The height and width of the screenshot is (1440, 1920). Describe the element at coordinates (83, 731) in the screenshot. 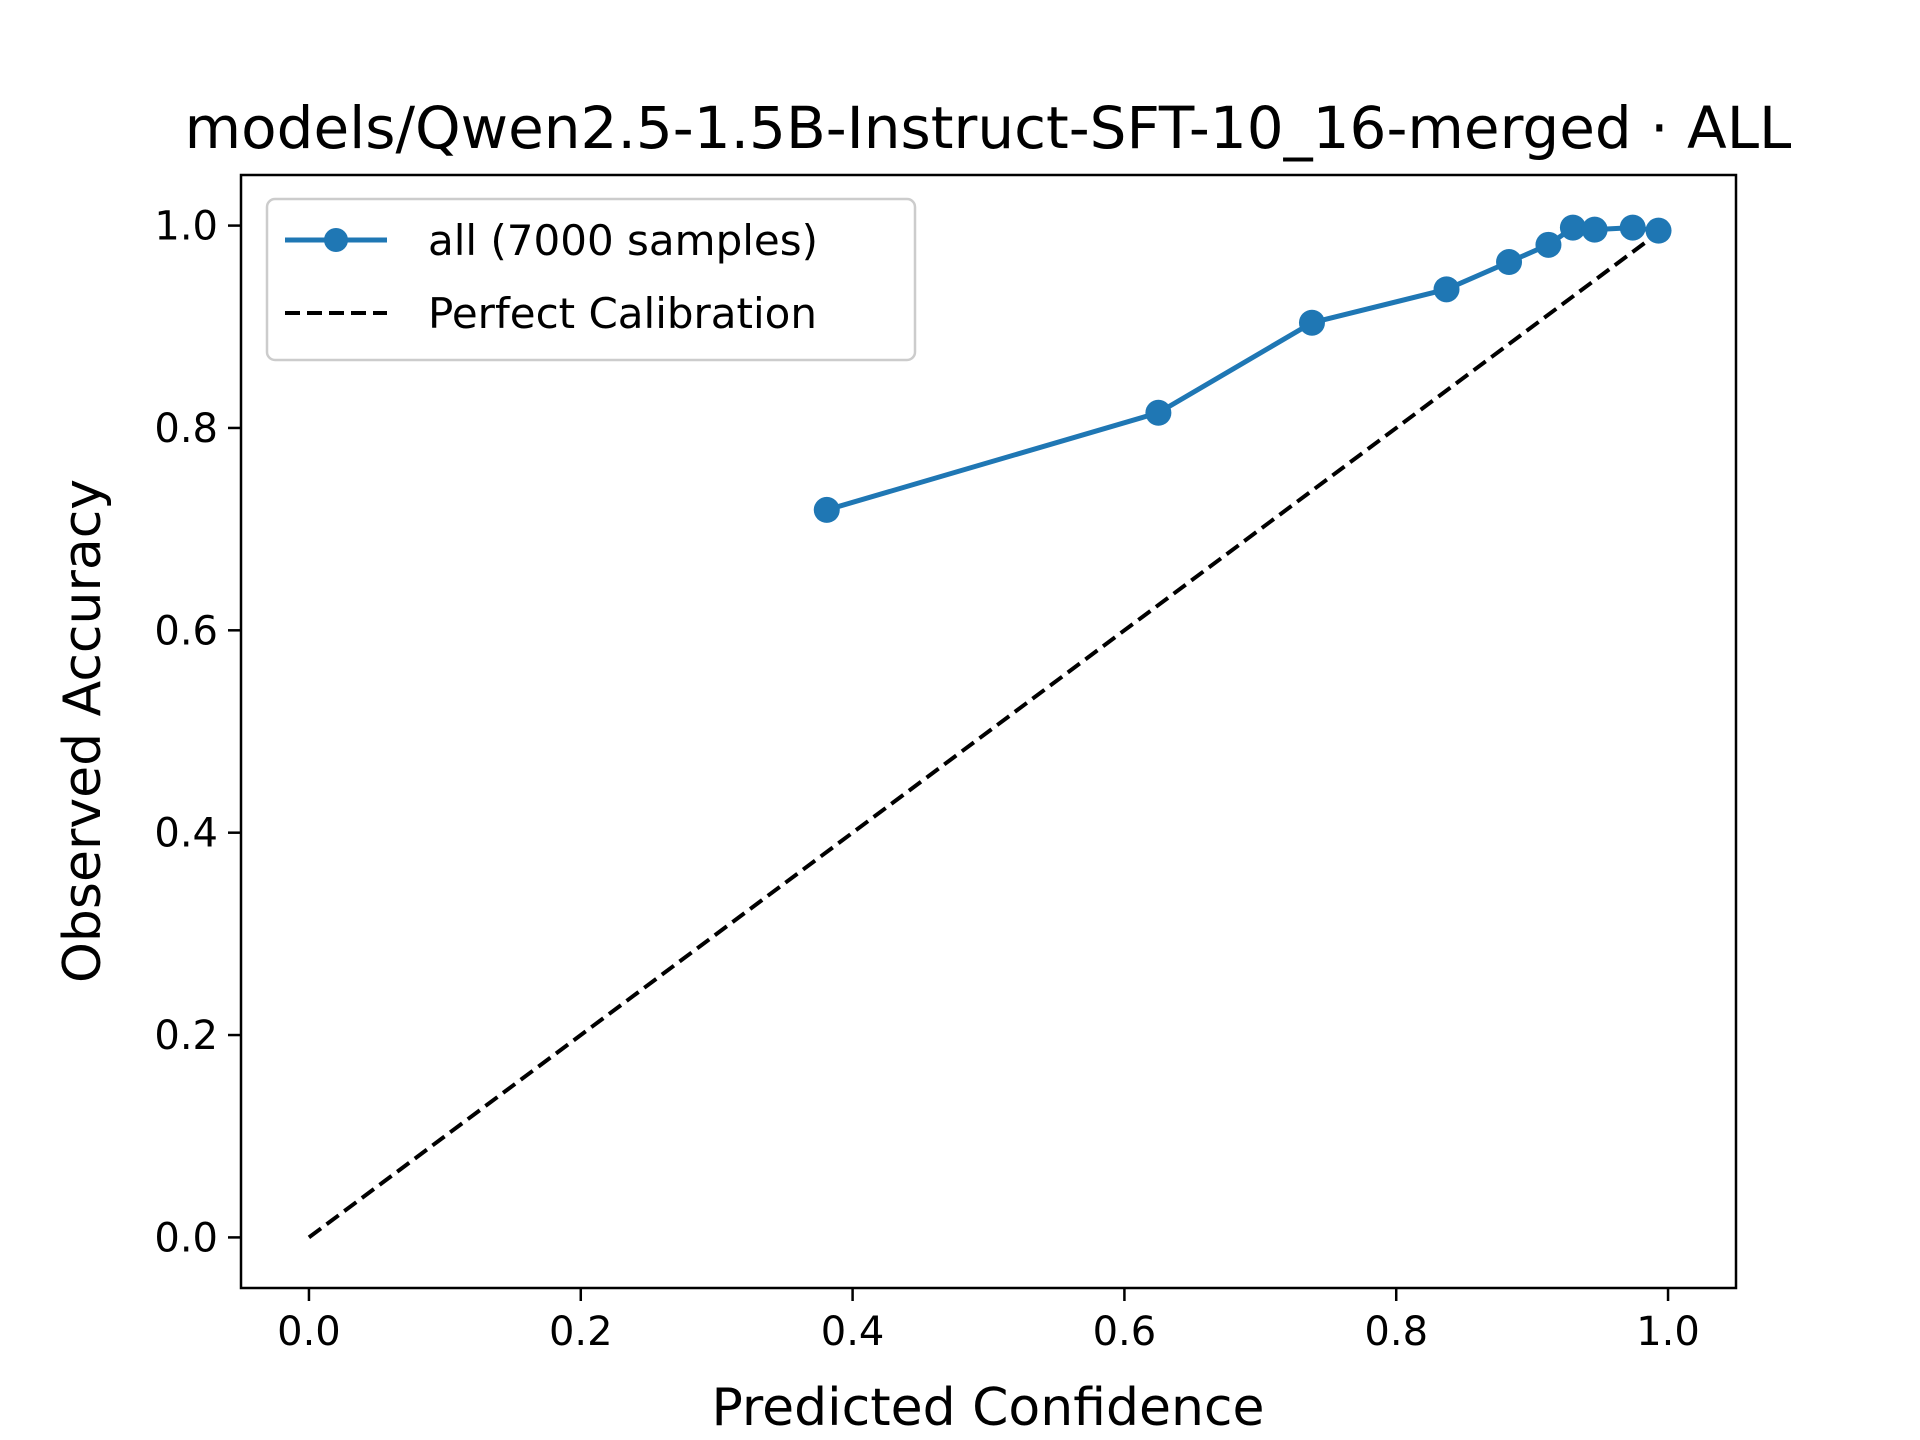

I see `y-axis-label: Observed Accuracy` at that location.